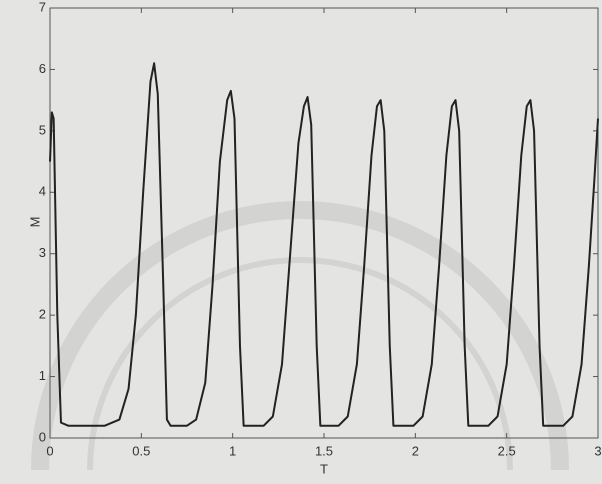 Image resolution: width=602 pixels, height=484 pixels. Describe the element at coordinates (34, 222) in the screenshot. I see `y-axis-label: M` at that location.